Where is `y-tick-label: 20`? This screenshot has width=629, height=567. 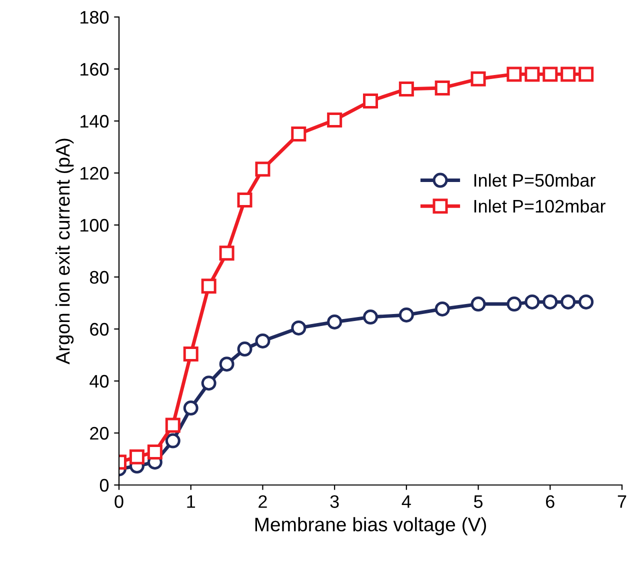
y-tick-label: 20 is located at coordinates (99, 433).